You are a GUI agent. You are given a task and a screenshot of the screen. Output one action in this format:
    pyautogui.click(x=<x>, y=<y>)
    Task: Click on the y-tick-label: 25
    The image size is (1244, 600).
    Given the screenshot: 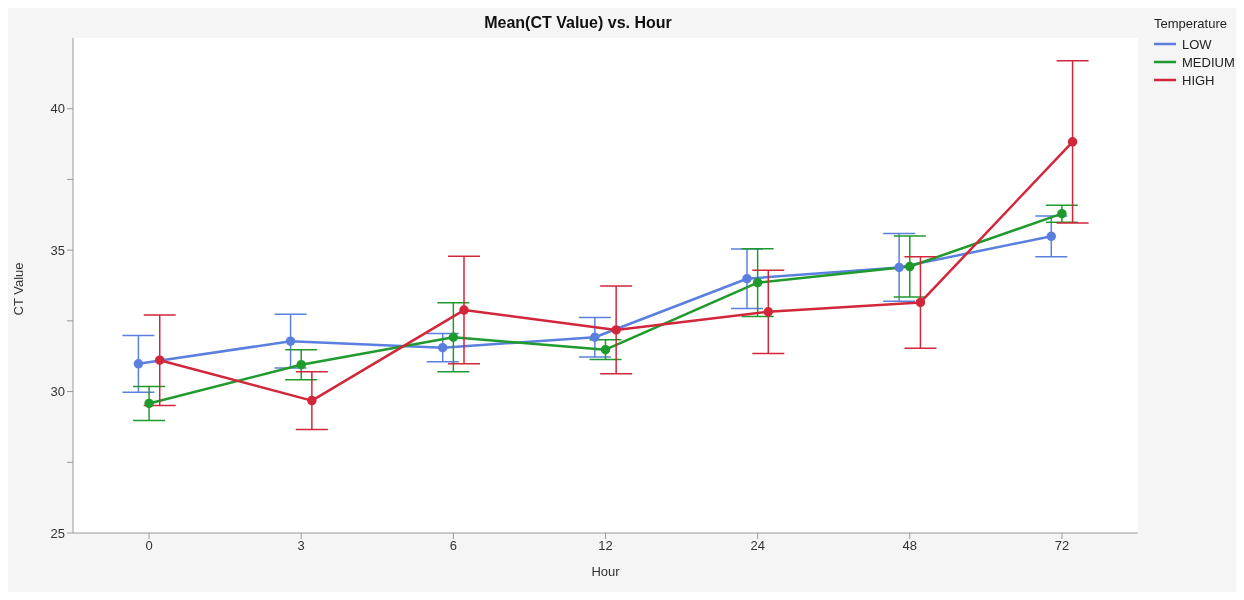 What is the action you would take?
    pyautogui.click(x=57, y=533)
    